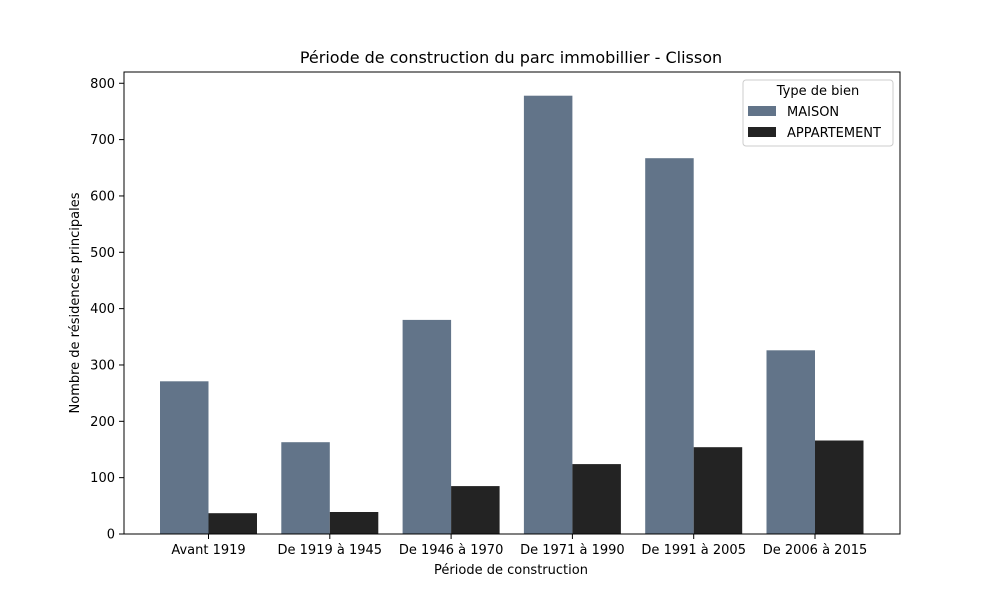  Describe the element at coordinates (102, 84) in the screenshot. I see `y-tick-label: 800` at that location.